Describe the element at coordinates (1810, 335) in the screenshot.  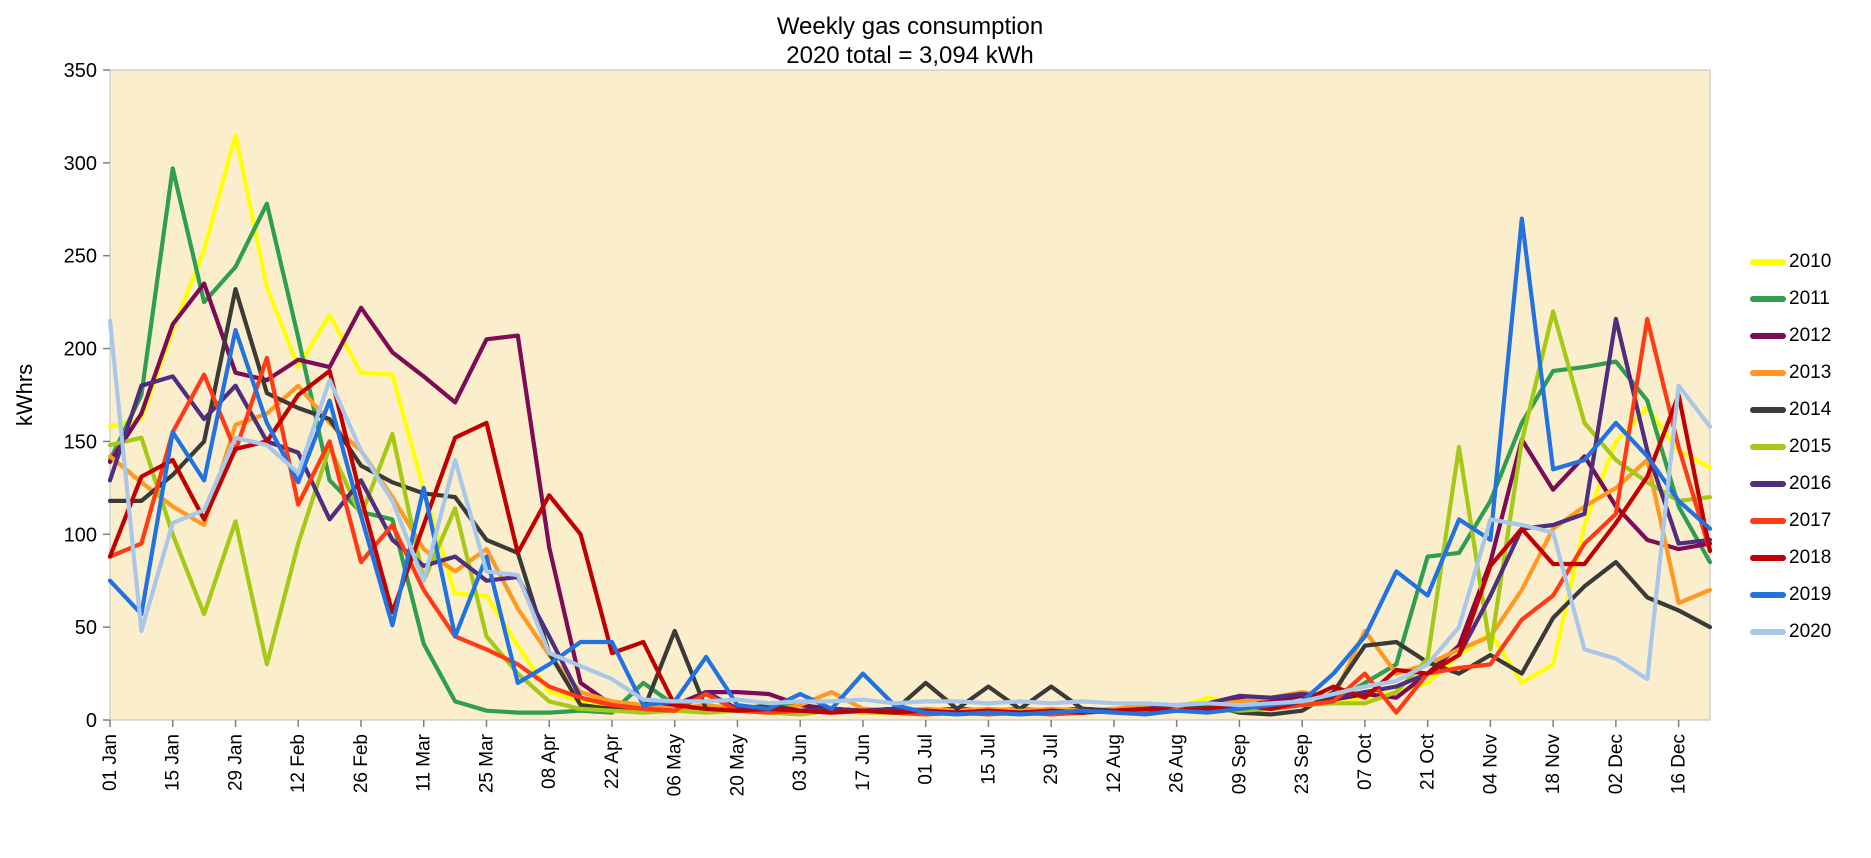
I see `legend-label: 2012` at that location.